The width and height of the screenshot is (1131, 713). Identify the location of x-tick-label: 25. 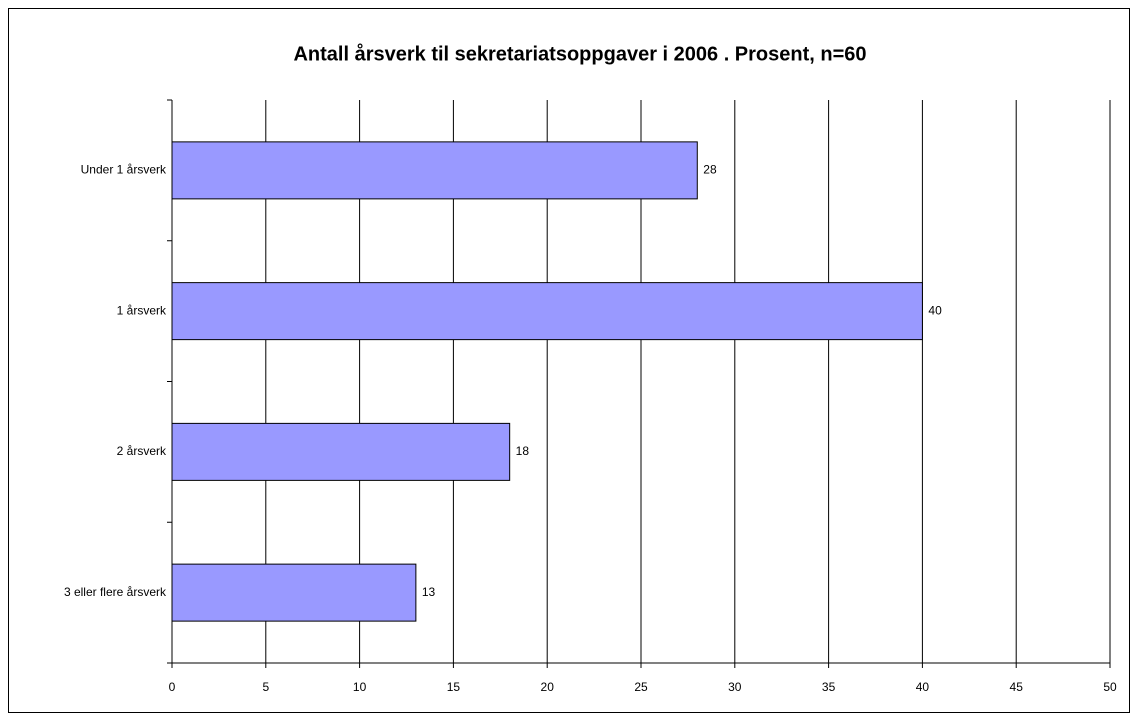
(641, 687).